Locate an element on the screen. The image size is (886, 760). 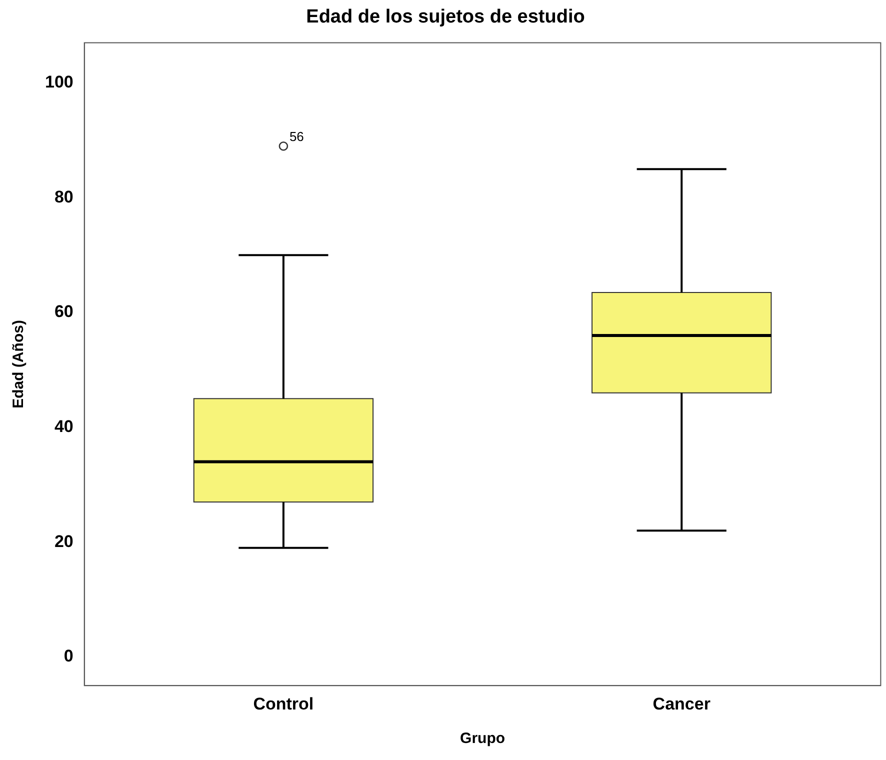
y-axis-title: Edad (Años) is located at coordinates (19, 364).